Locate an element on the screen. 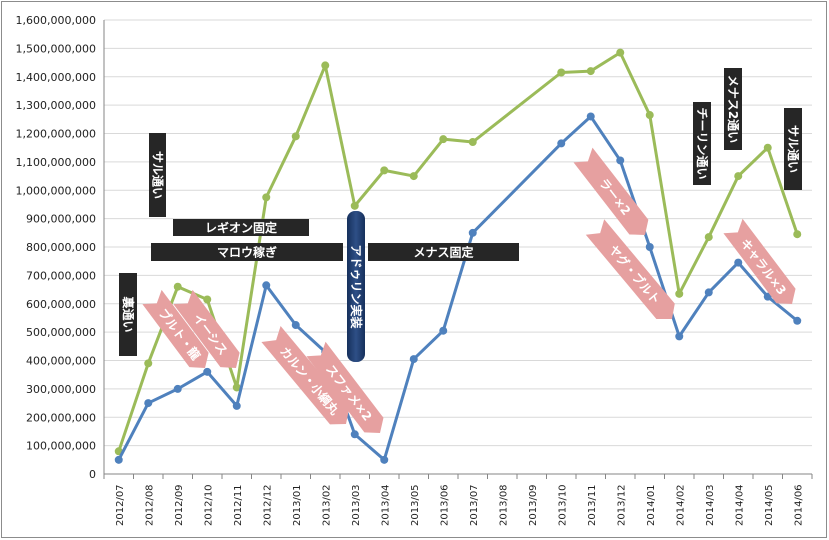  annotation-navy-pill: アドゥリン実装 is located at coordinates (356, 286).